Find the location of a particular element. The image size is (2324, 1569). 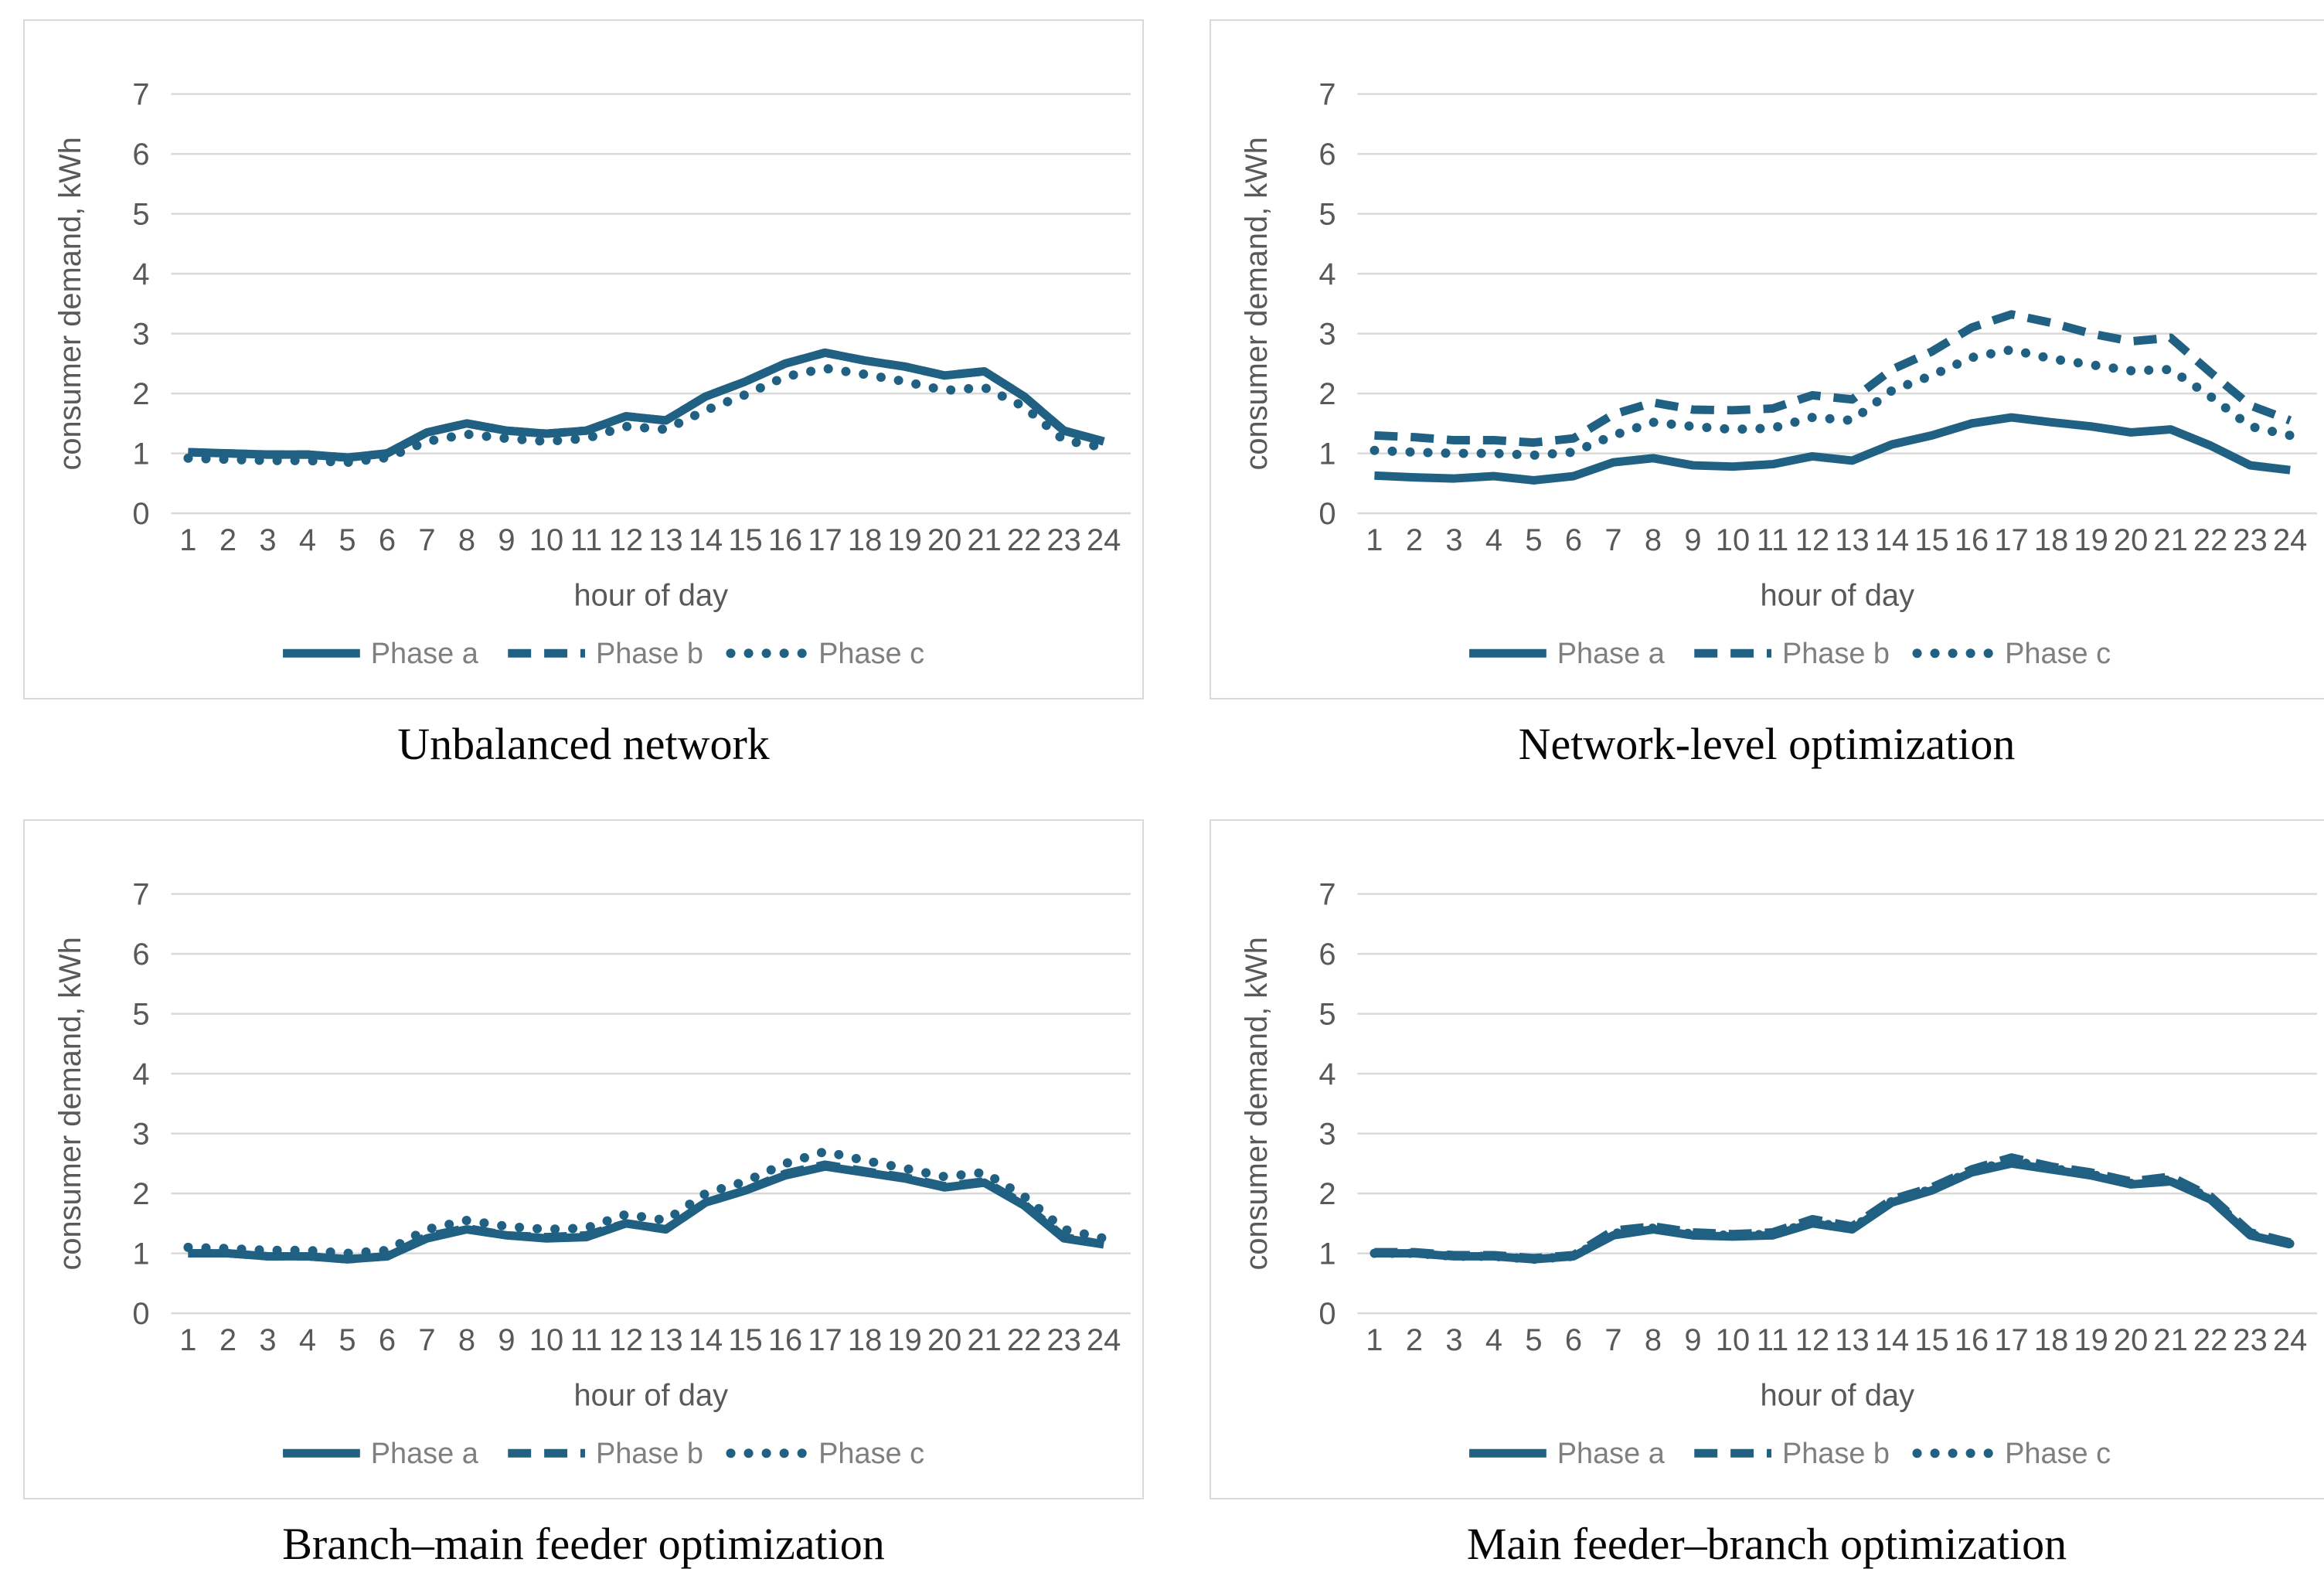

legend-item-phase-a: Phase a is located at coordinates (1567, 1454).